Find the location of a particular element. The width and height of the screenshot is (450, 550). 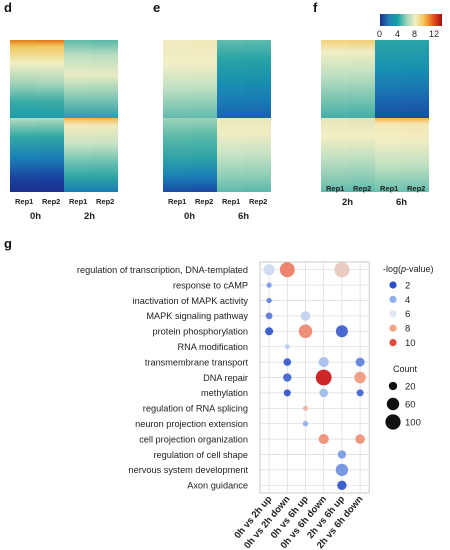

legend-size-title: Count is located at coordinates (405, 369).